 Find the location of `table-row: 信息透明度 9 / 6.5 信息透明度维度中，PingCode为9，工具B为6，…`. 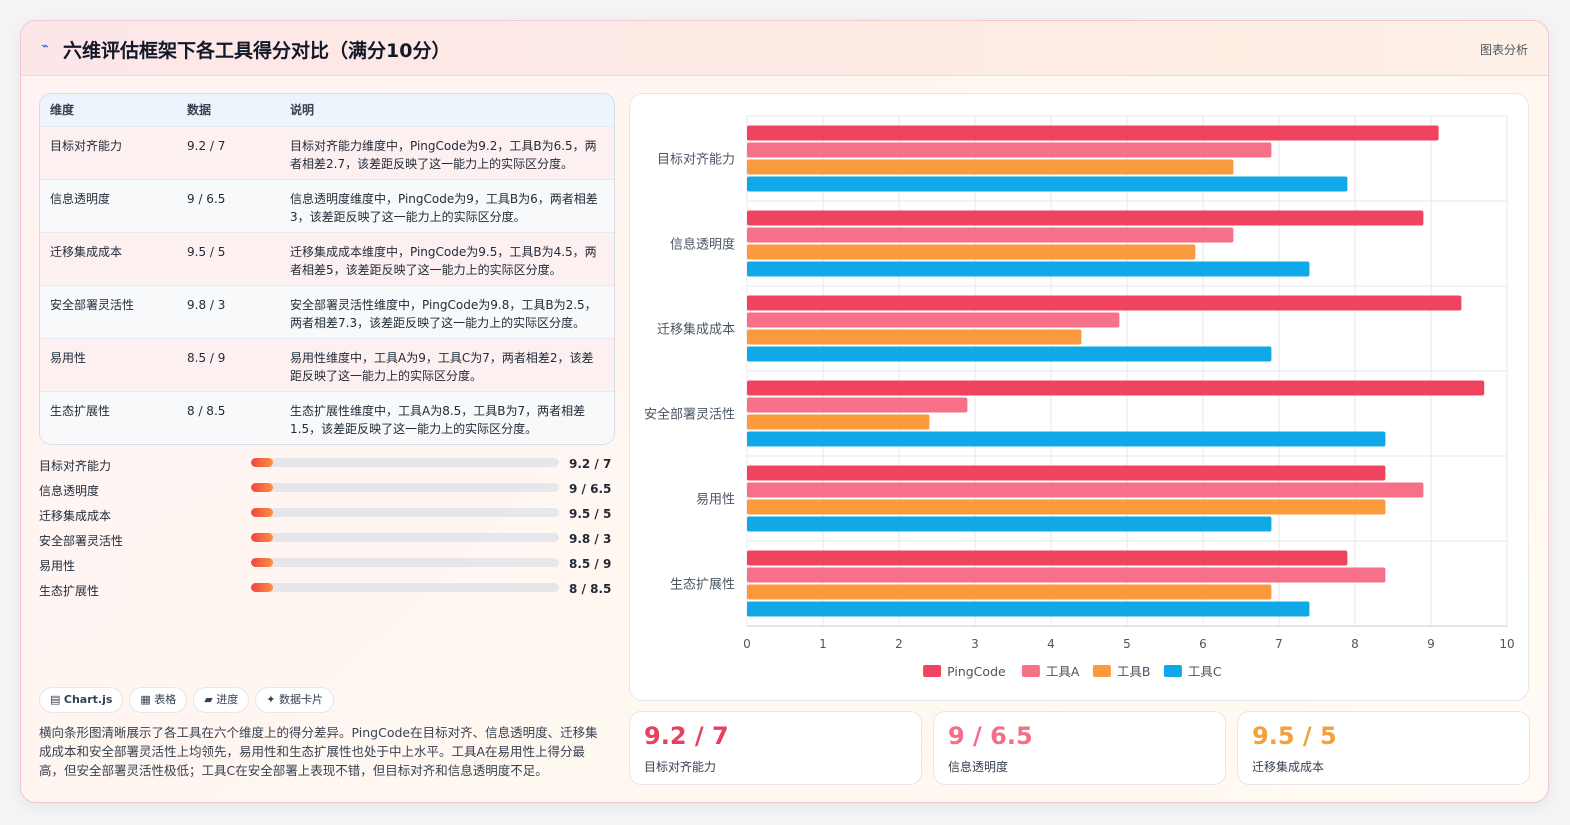

table-row: 信息透明度 9 / 6.5 信息透明度维度中，PingCode为9，工具B为6，… is located at coordinates (327, 205).